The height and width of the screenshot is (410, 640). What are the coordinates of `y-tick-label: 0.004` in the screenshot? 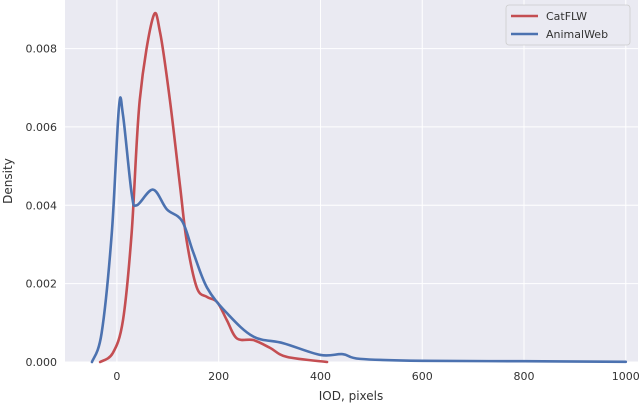 It's located at (42, 205).